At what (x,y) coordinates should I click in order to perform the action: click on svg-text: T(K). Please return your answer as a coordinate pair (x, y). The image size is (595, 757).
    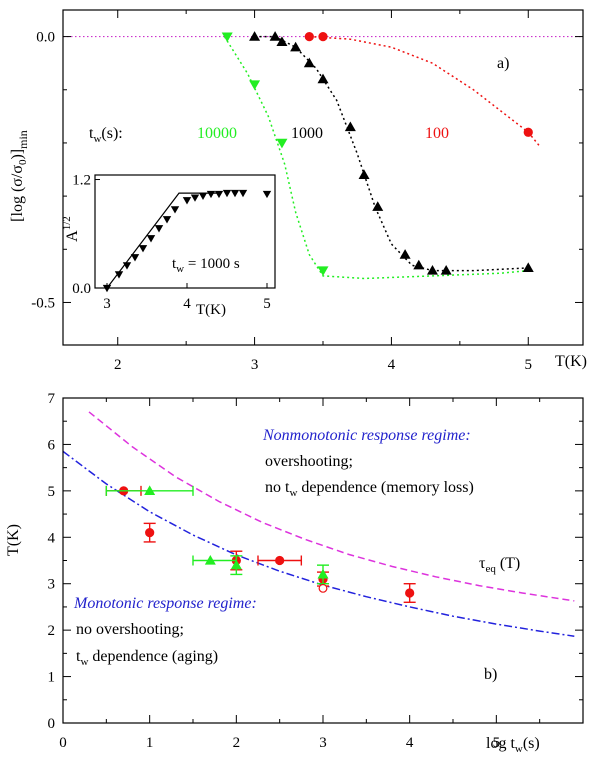
    Looking at the image, I should click on (13, 540).